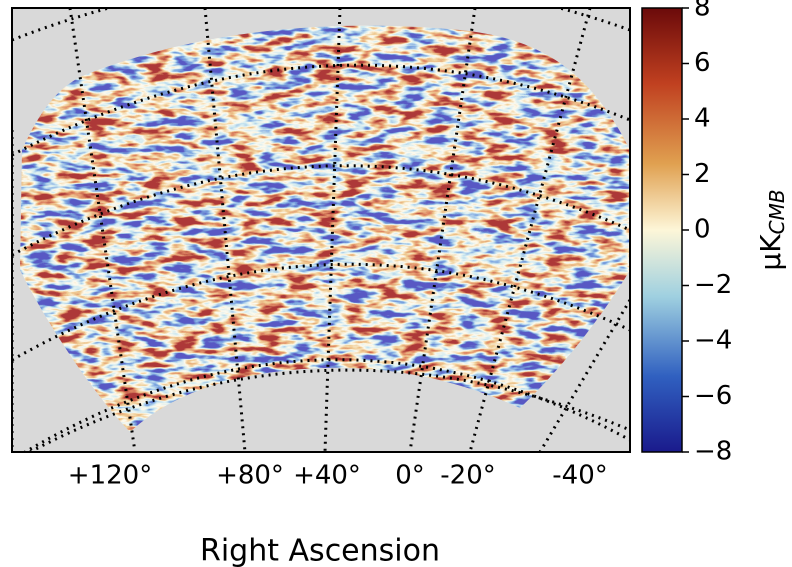 The width and height of the screenshot is (792, 567). I want to click on colorbar-tick-label: 6, so click(702, 63).